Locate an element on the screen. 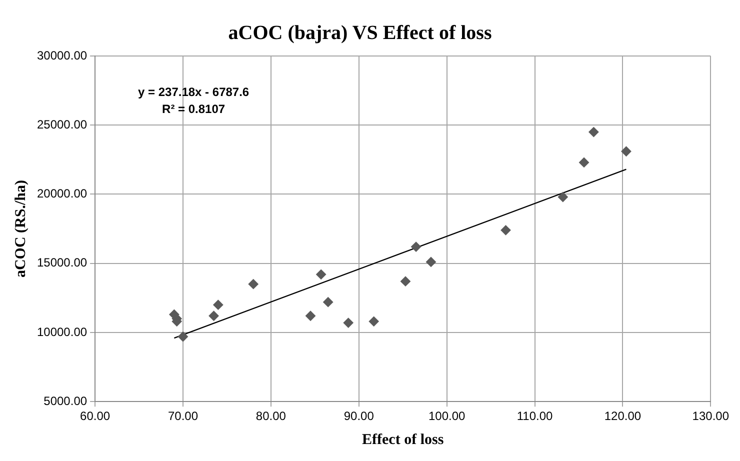 Image resolution: width=740 pixels, height=461 pixels. x-tick-label: 110.00 is located at coordinates (534, 416).